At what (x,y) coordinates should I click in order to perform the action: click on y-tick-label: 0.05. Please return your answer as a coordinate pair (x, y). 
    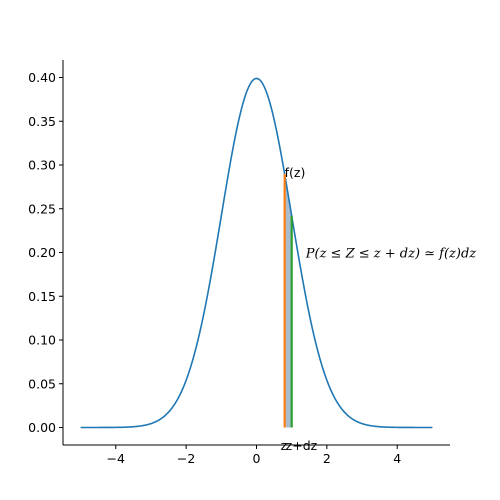
    Looking at the image, I should click on (42, 383).